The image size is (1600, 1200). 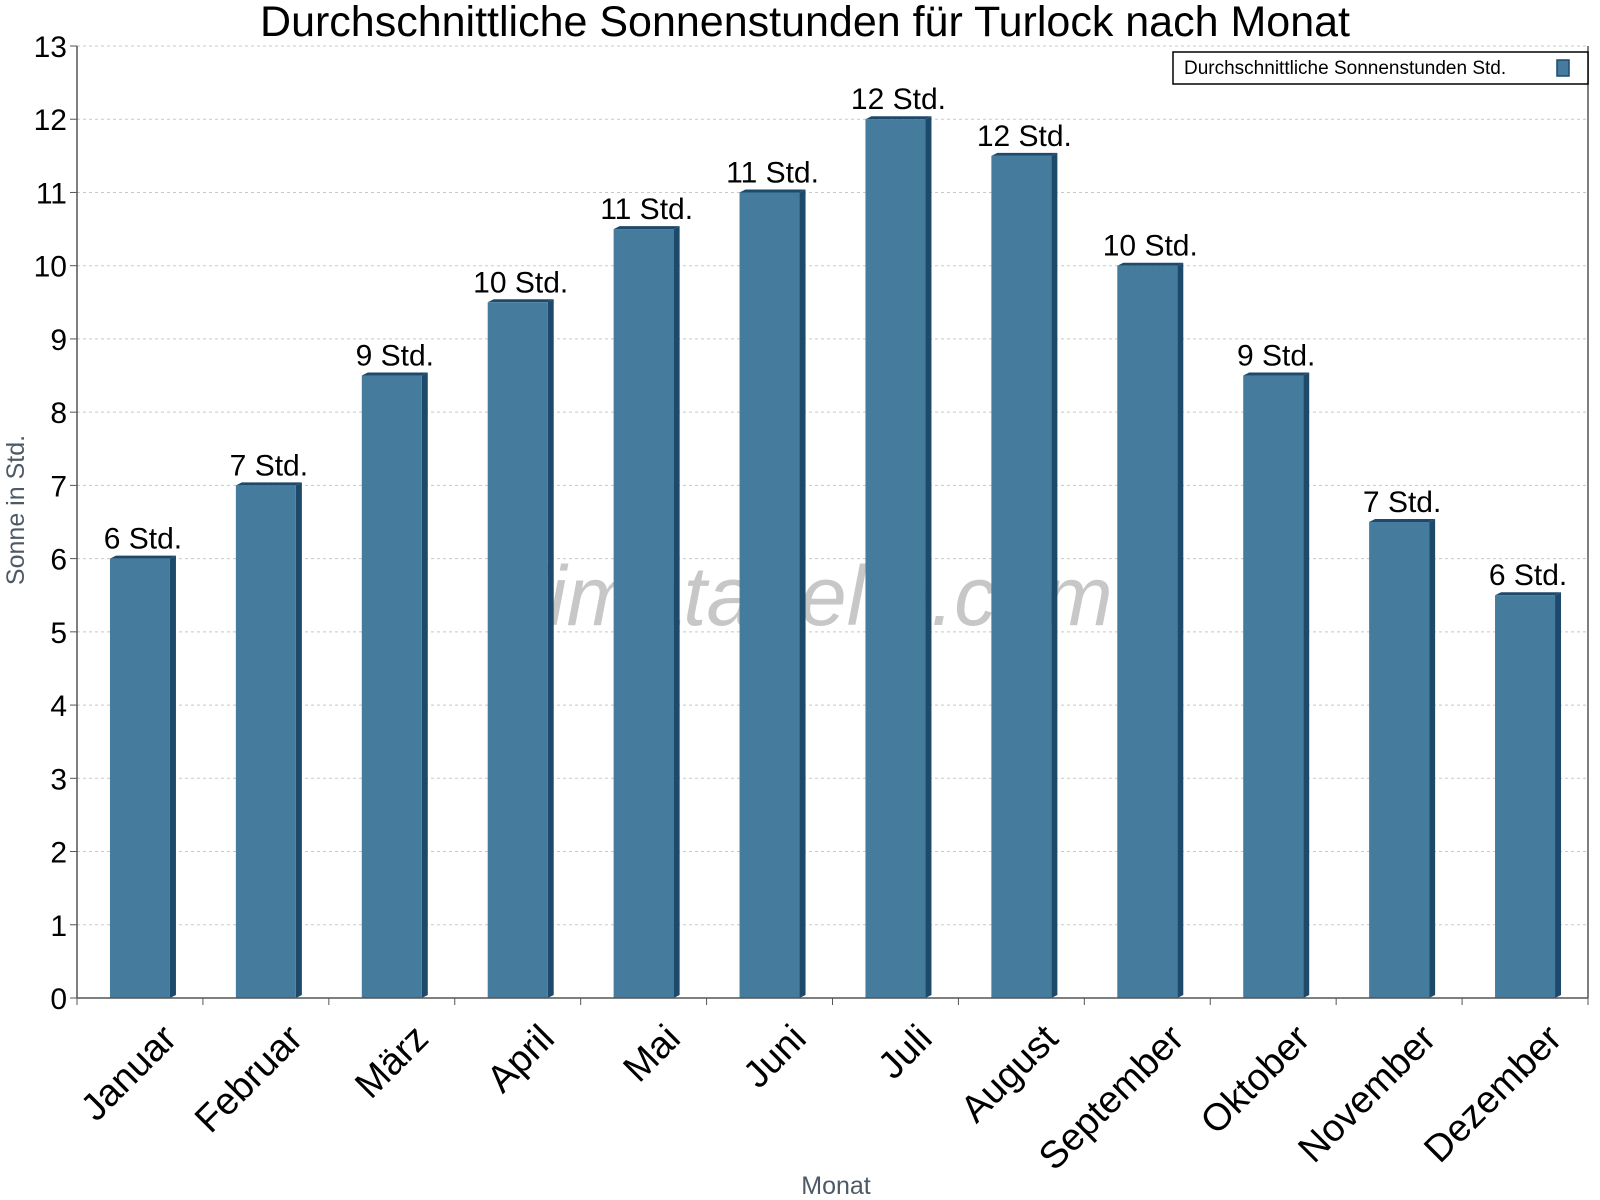 I want to click on y-tick-label: 3, so click(x=58, y=779).